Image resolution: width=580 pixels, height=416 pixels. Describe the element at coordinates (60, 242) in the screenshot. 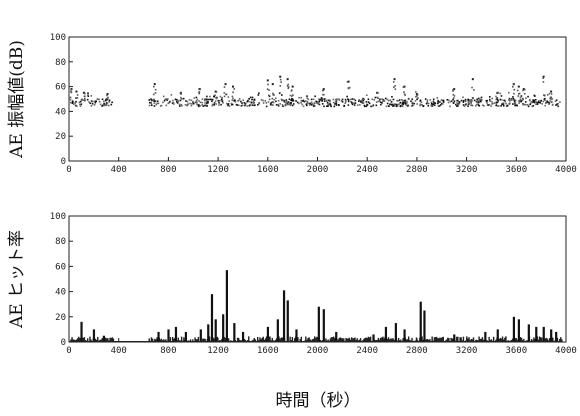

I see `y-tick-label: 80` at that location.